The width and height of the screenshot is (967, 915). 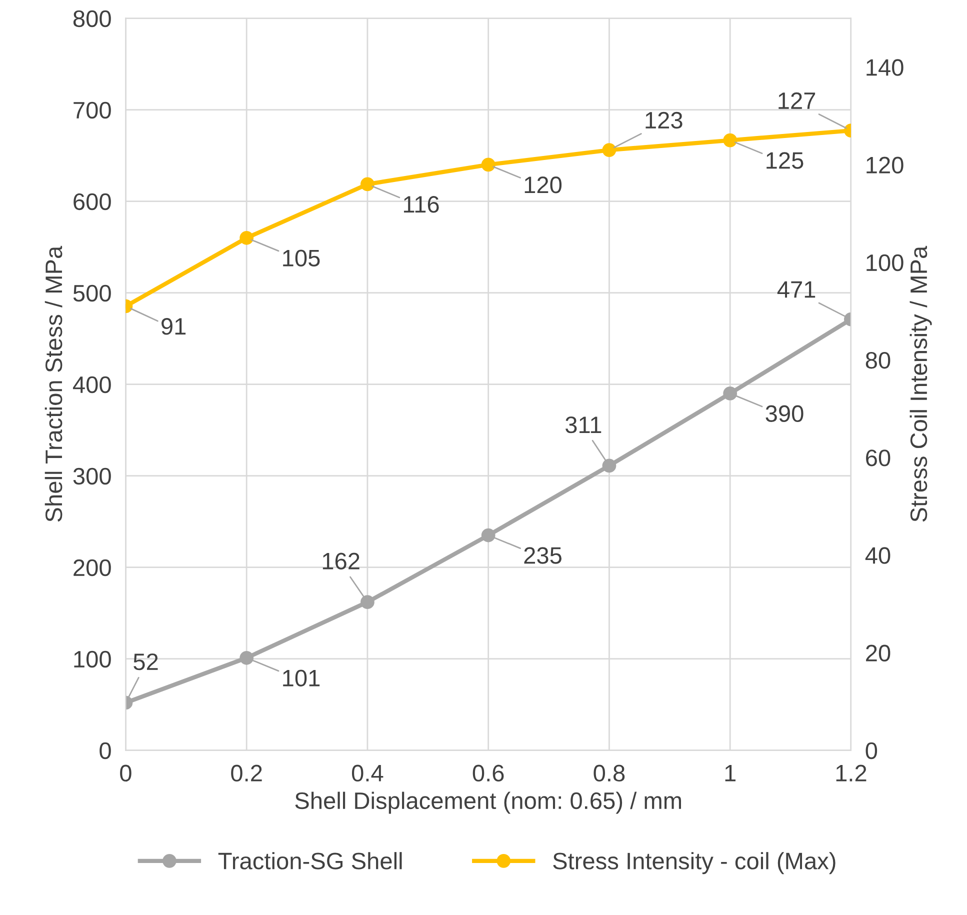 What do you see at coordinates (921, 384) in the screenshot?
I see `y2-axis-title: Stress Coil Intensity / MPa` at bounding box center [921, 384].